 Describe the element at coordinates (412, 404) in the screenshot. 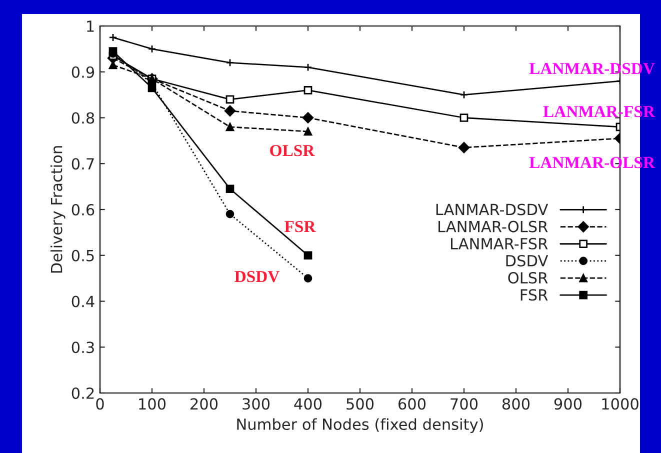

I see `x-tick-label: 600` at that location.